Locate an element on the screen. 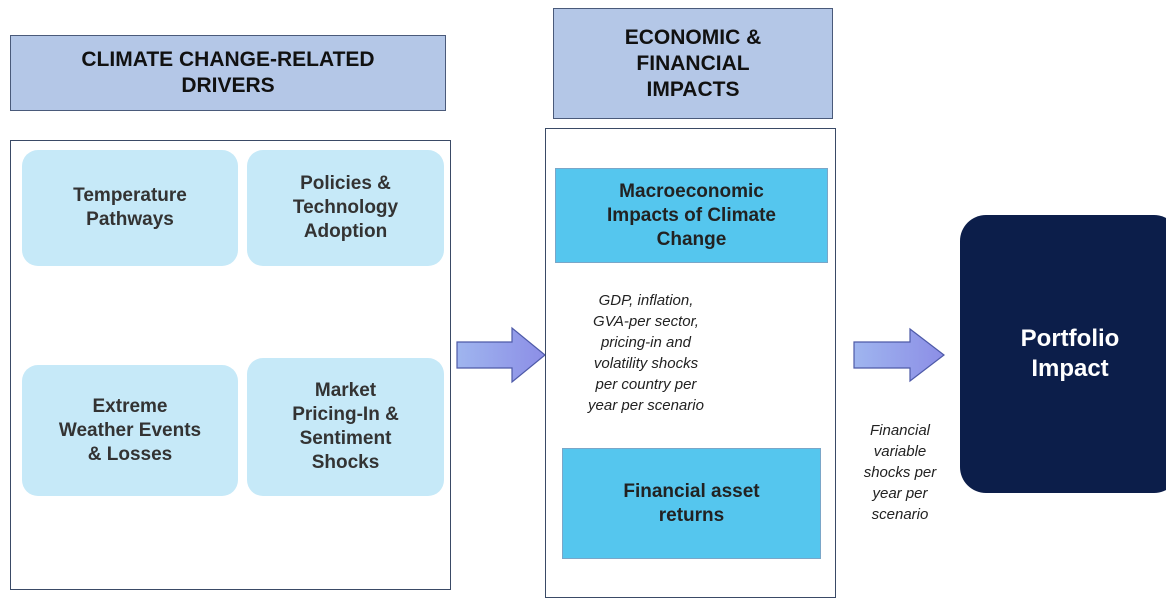  text-line: Portfolio is located at coordinates (1070, 338).